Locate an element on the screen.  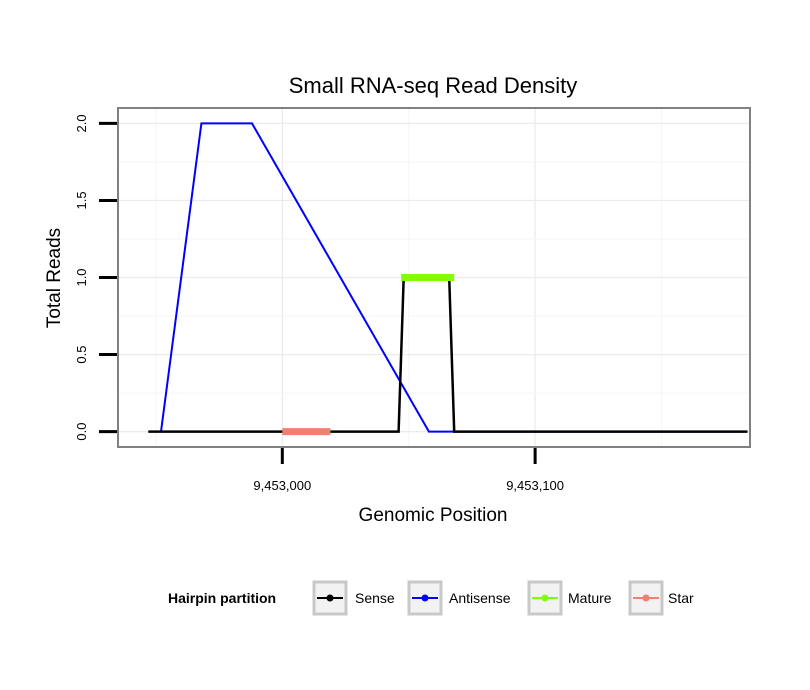
y-tick-label: 0.0 is located at coordinates (81, 432).